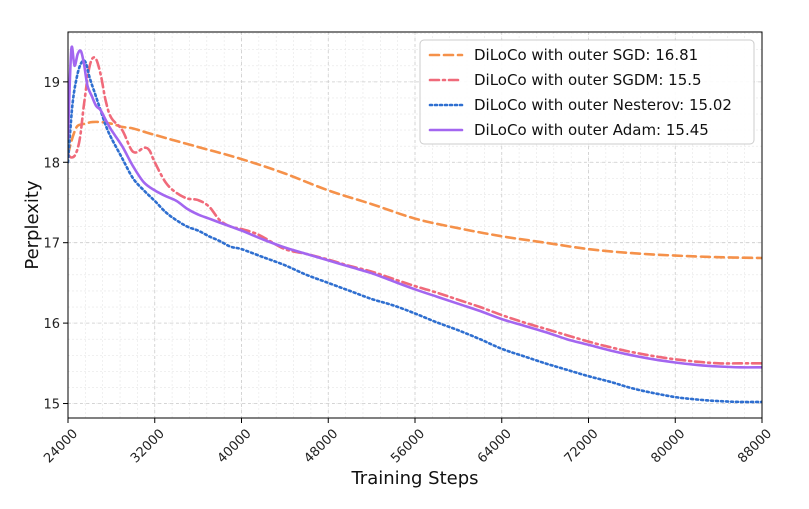 The height and width of the screenshot is (509, 809). What do you see at coordinates (321, 446) in the screenshot?
I see `x-tick-label: 48000` at bounding box center [321, 446].